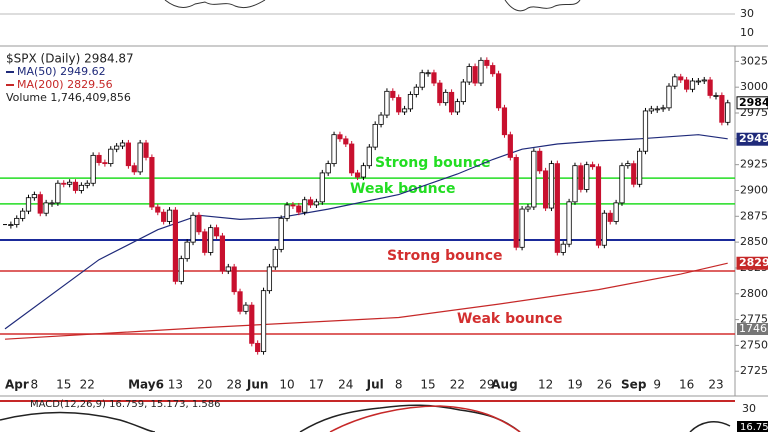 The height and width of the screenshot is (432, 768). I want to click on x-tick-label: 12, so click(545, 385).